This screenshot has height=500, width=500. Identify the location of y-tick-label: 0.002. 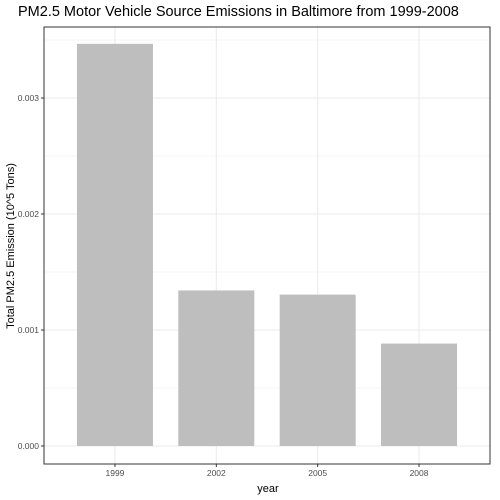
(29, 214).